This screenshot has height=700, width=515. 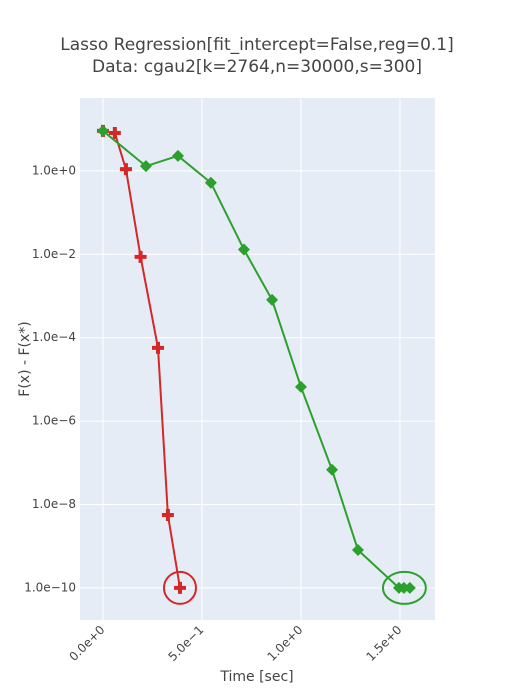 I want to click on x-tick-label: 1.5e+0, so click(x=383, y=643).